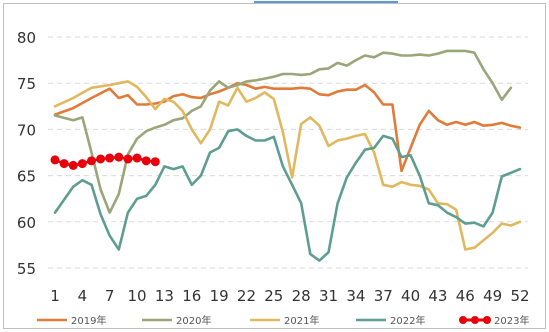 Image resolution: width=549 pixels, height=332 pixels. Describe the element at coordinates (383, 296) in the screenshot. I see `x-tick-label: 37` at that location.